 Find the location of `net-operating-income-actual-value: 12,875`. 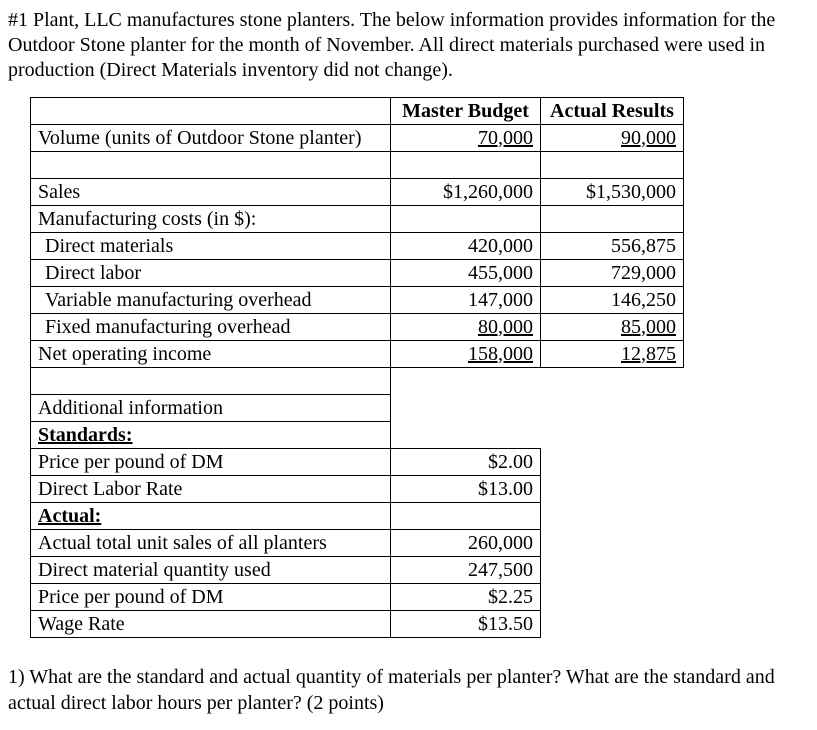

net-operating-income-actual-value: 12,875 is located at coordinates (612, 354).